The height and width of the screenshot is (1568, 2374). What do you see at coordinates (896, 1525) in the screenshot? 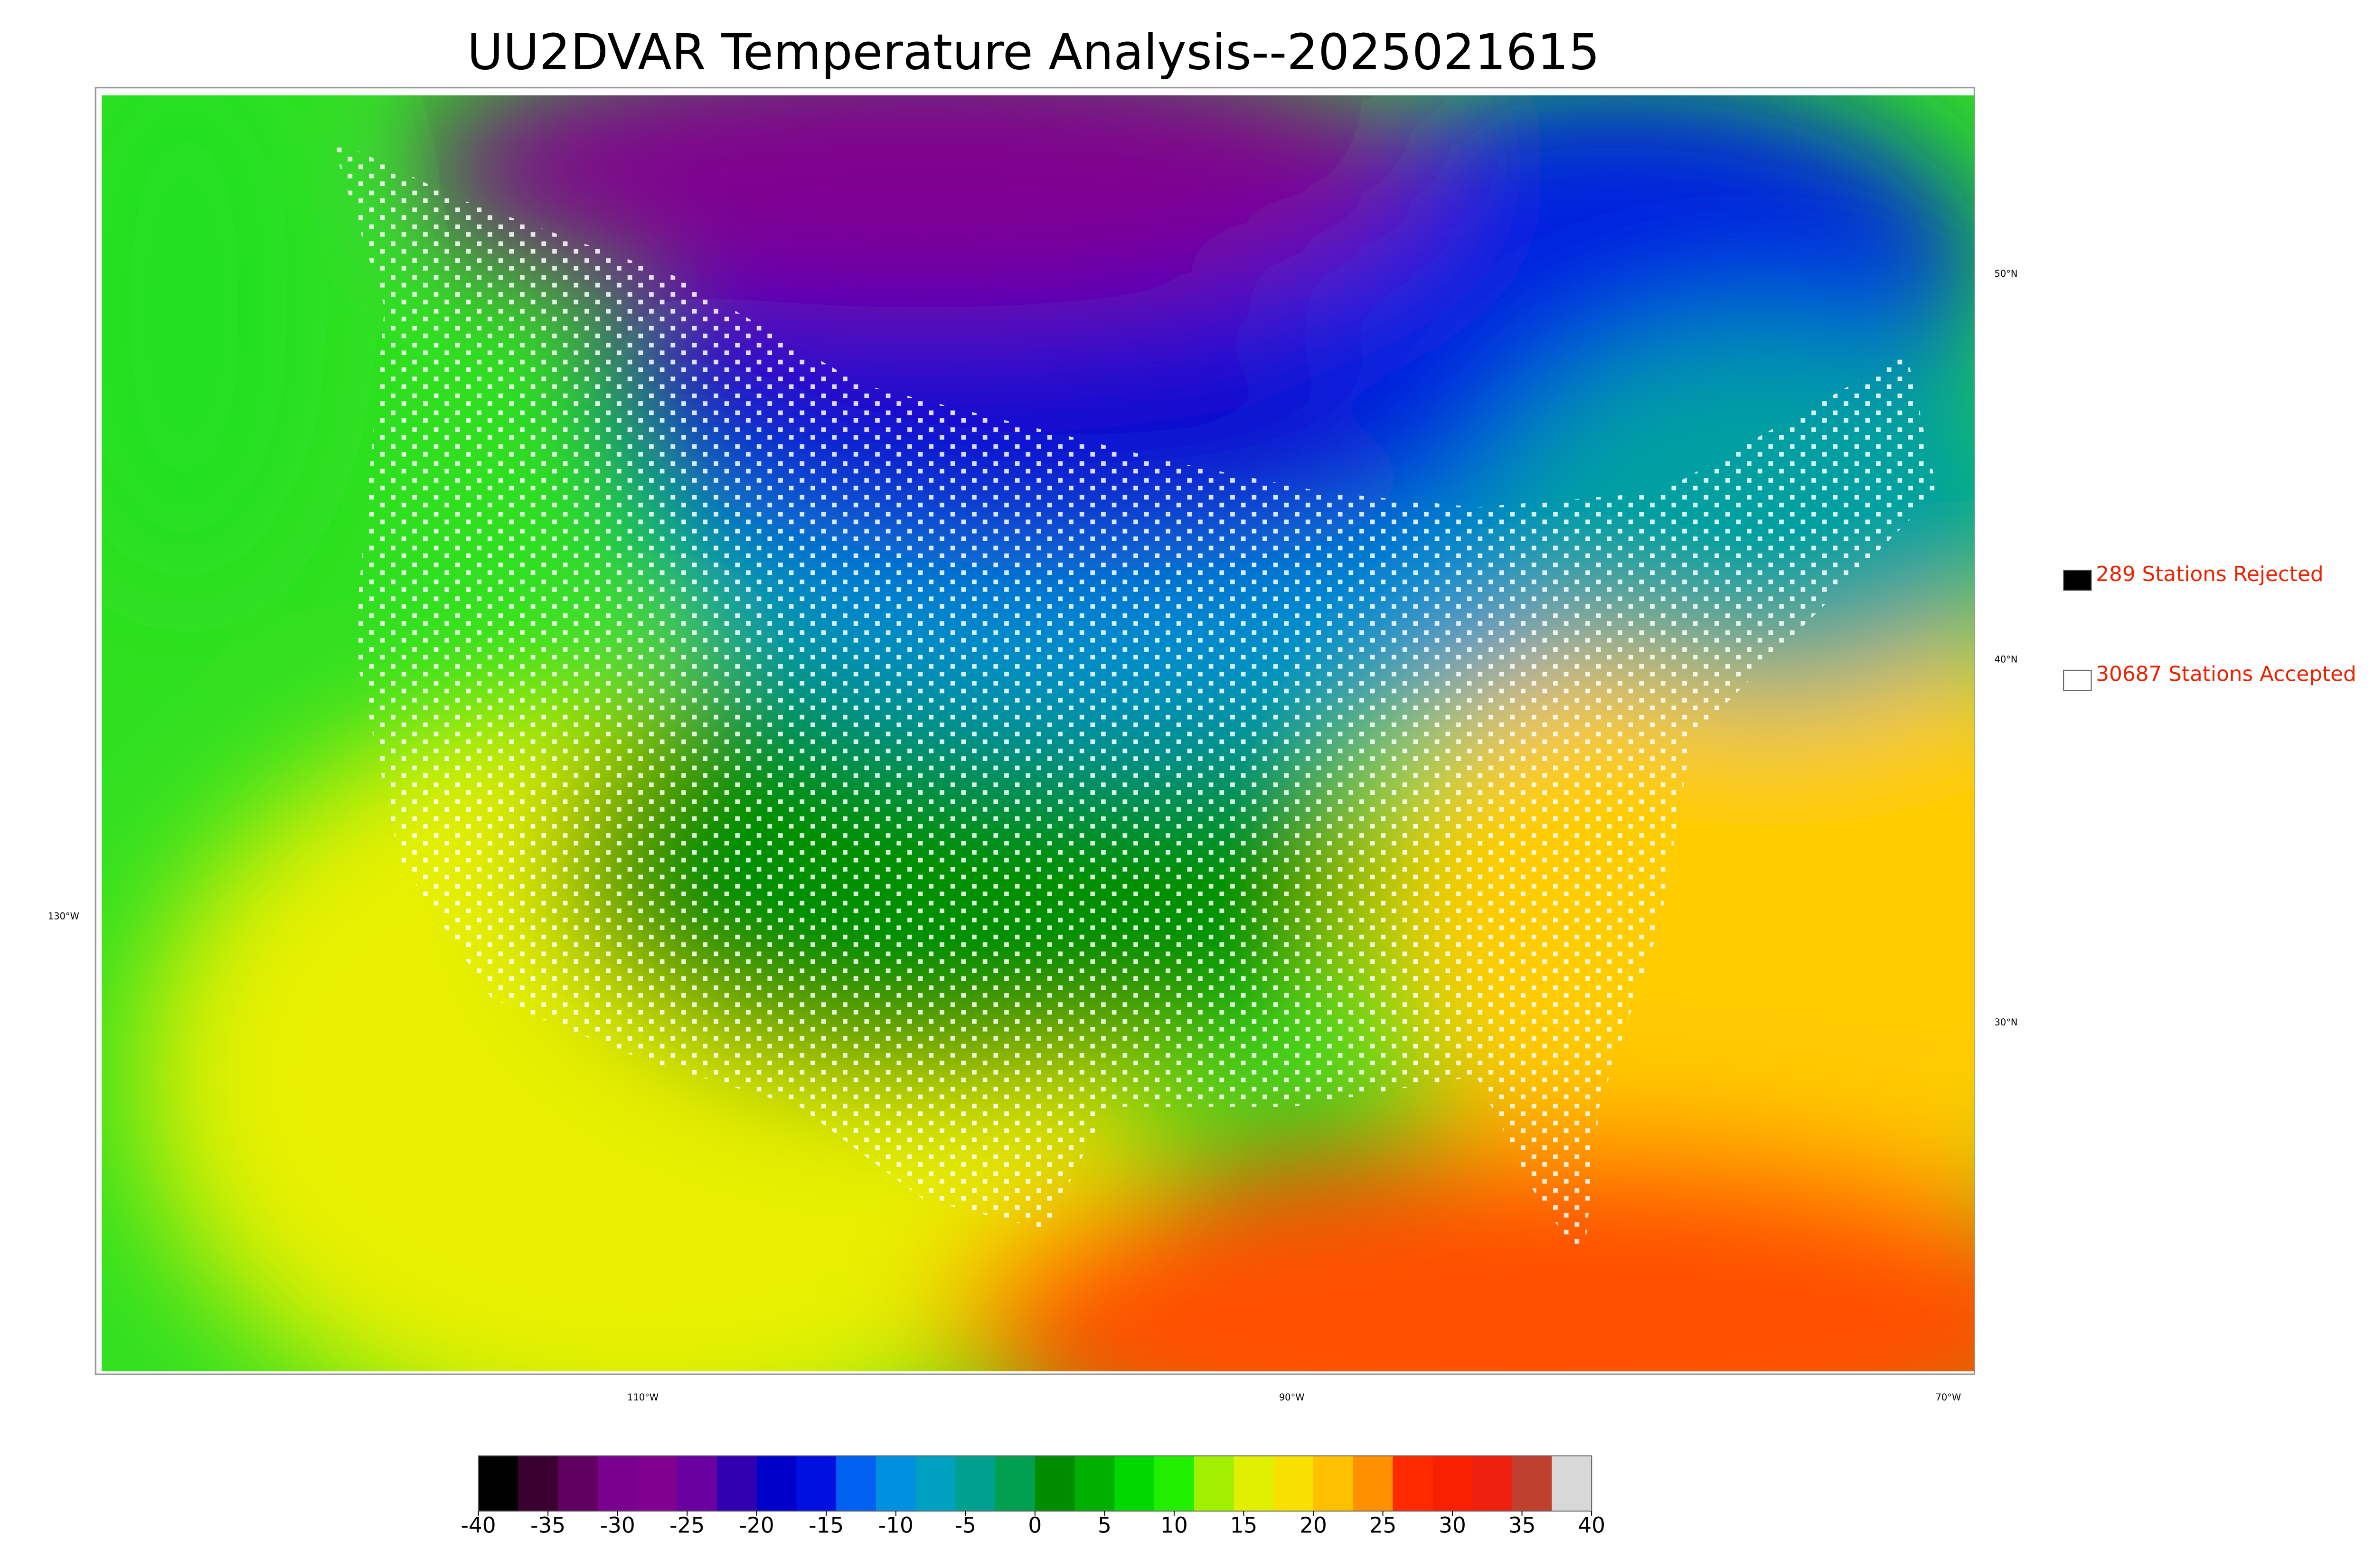
I see `colorbar-tick-label: -10` at bounding box center [896, 1525].